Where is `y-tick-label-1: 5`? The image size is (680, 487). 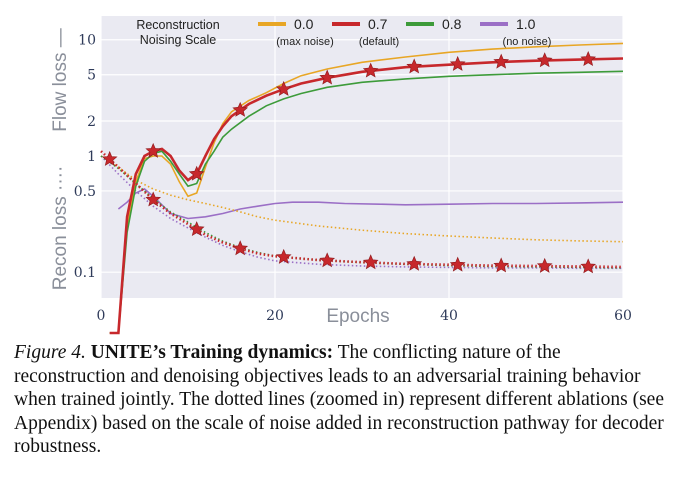
y-tick-label-1: 5 is located at coordinates (91, 76).